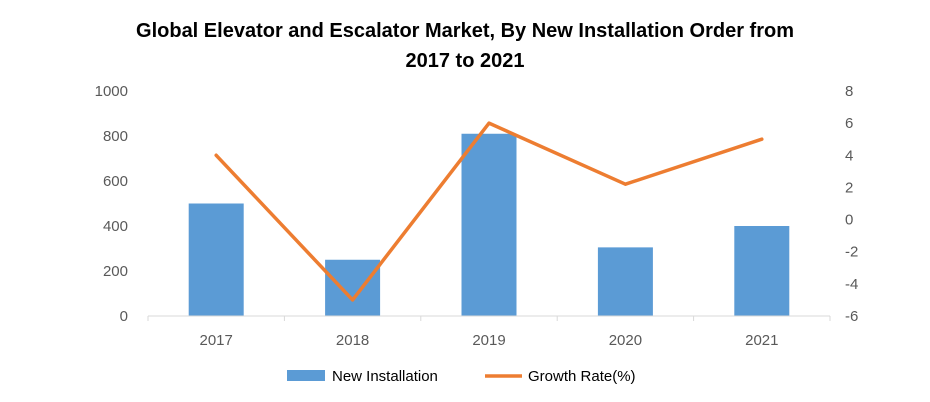 This screenshot has height=402, width=930. What do you see at coordinates (115, 271) in the screenshot?
I see `y-left-tick-label: 200` at bounding box center [115, 271].